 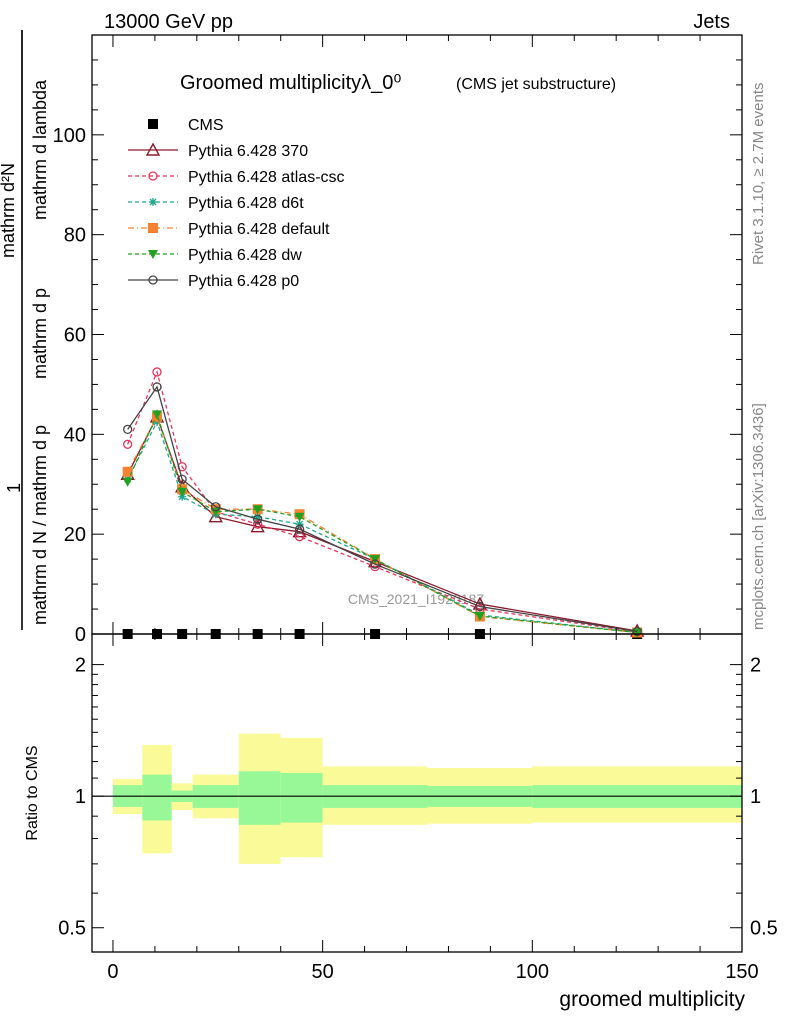 I want to click on y-tick-label: 20, so click(x=75, y=535).